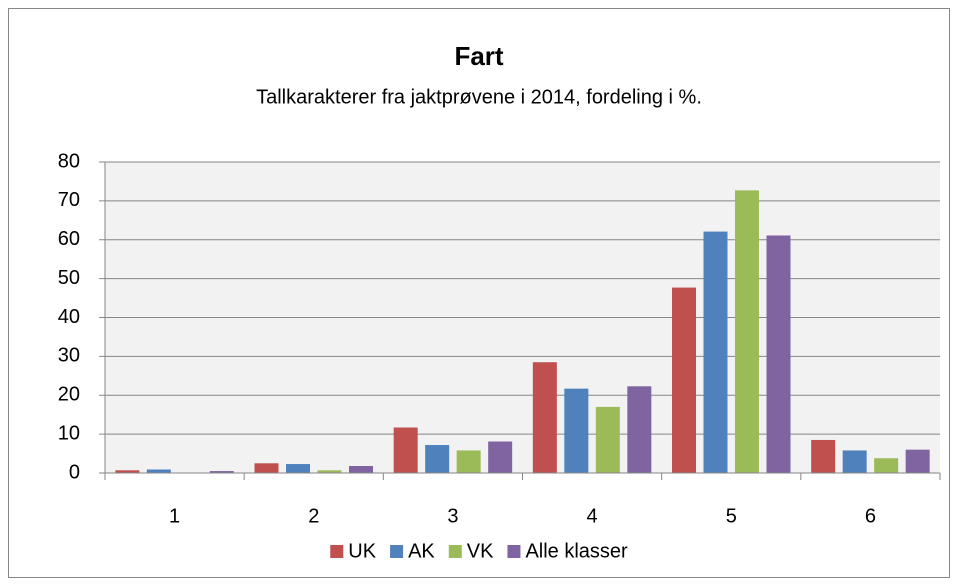 Image resolution: width=958 pixels, height=586 pixels. What do you see at coordinates (69, 395) in the screenshot?
I see `y-tick-label: 20` at bounding box center [69, 395].